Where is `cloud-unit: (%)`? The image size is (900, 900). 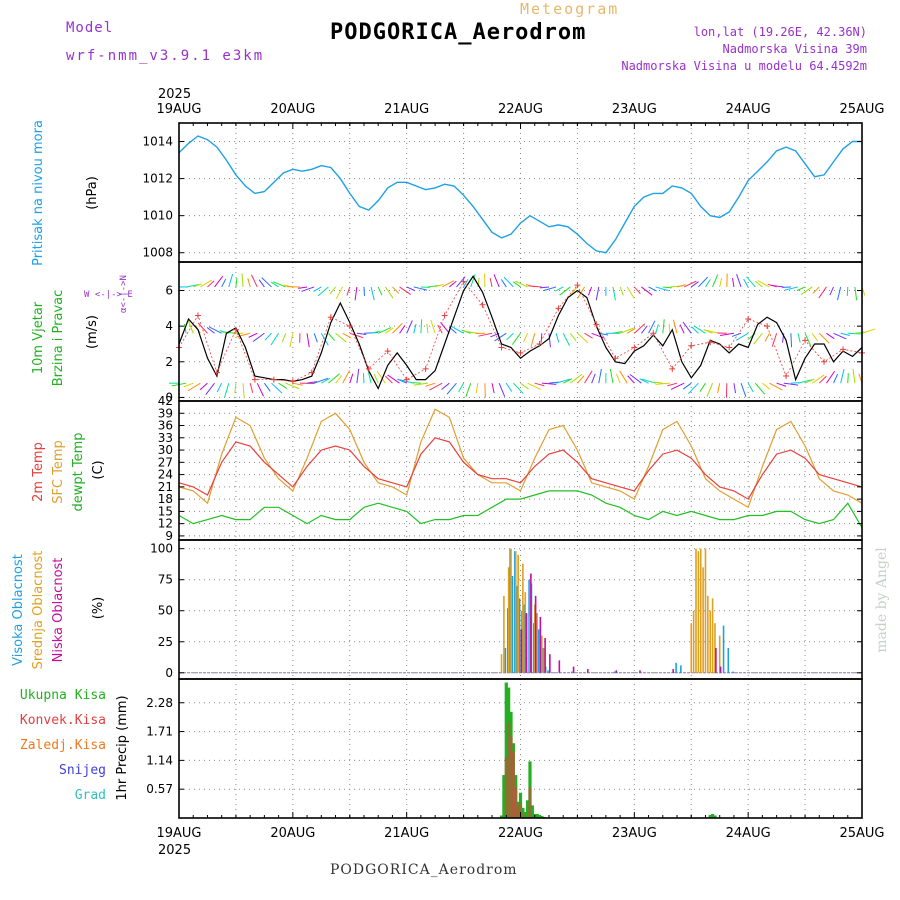
cloud-unit: (%) is located at coordinates (98, 608).